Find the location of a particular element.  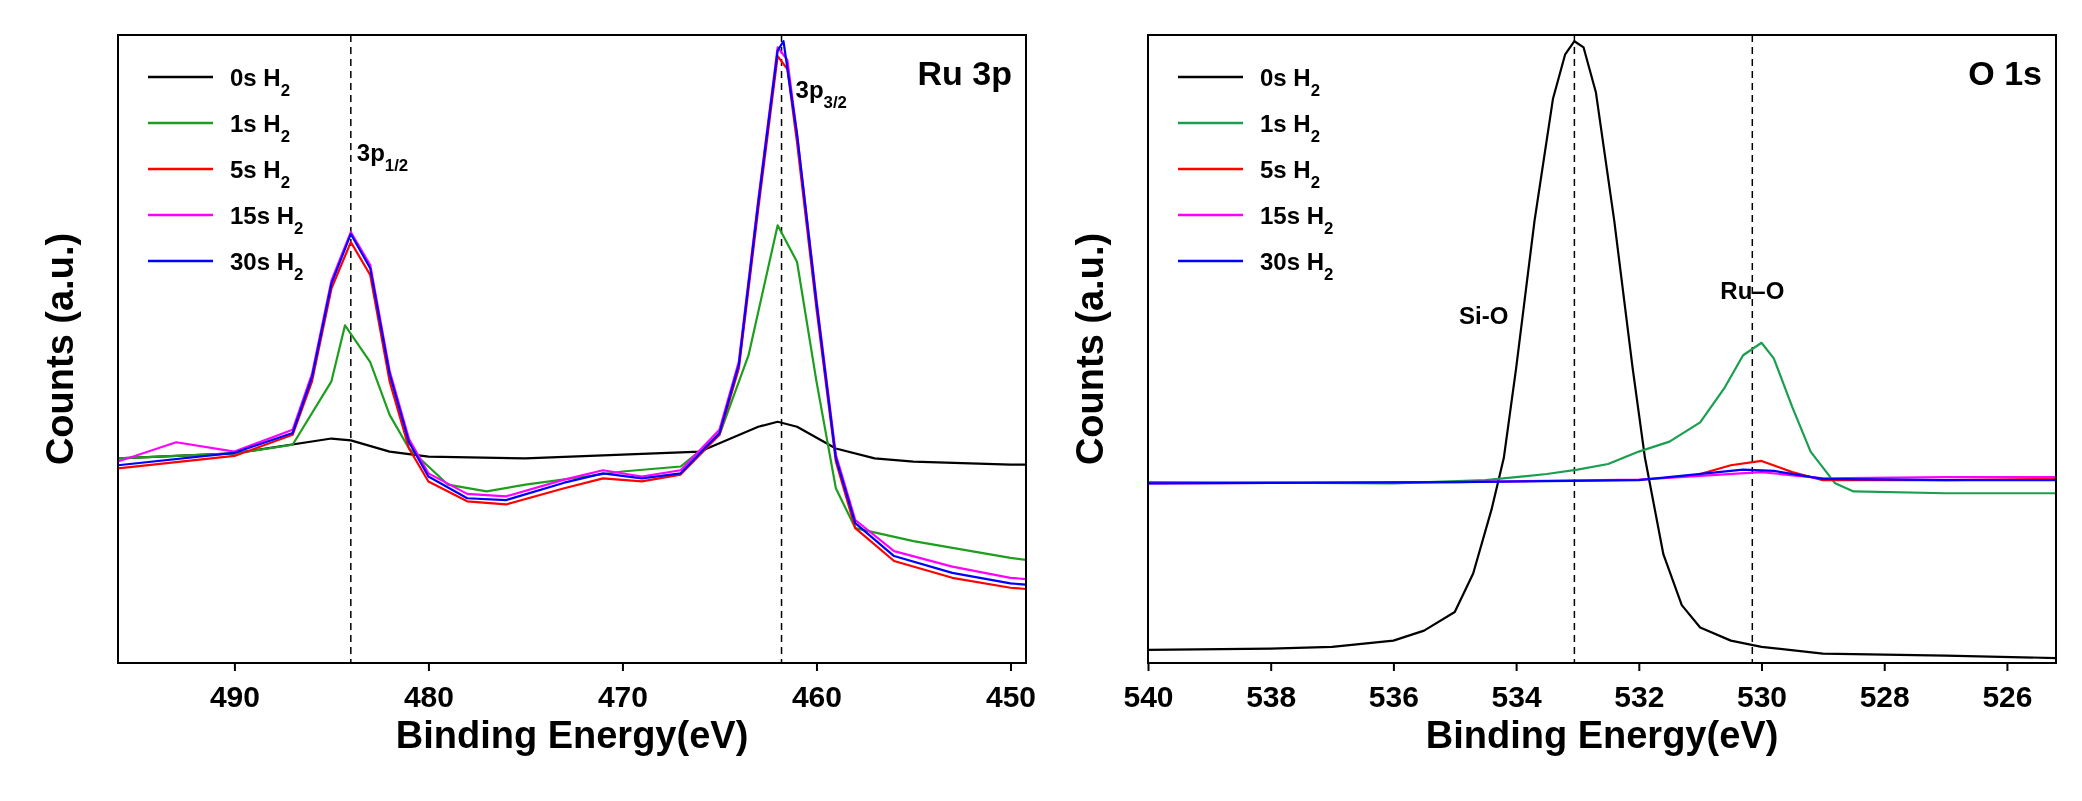

x-tick-label: 480 is located at coordinates (428, 696).